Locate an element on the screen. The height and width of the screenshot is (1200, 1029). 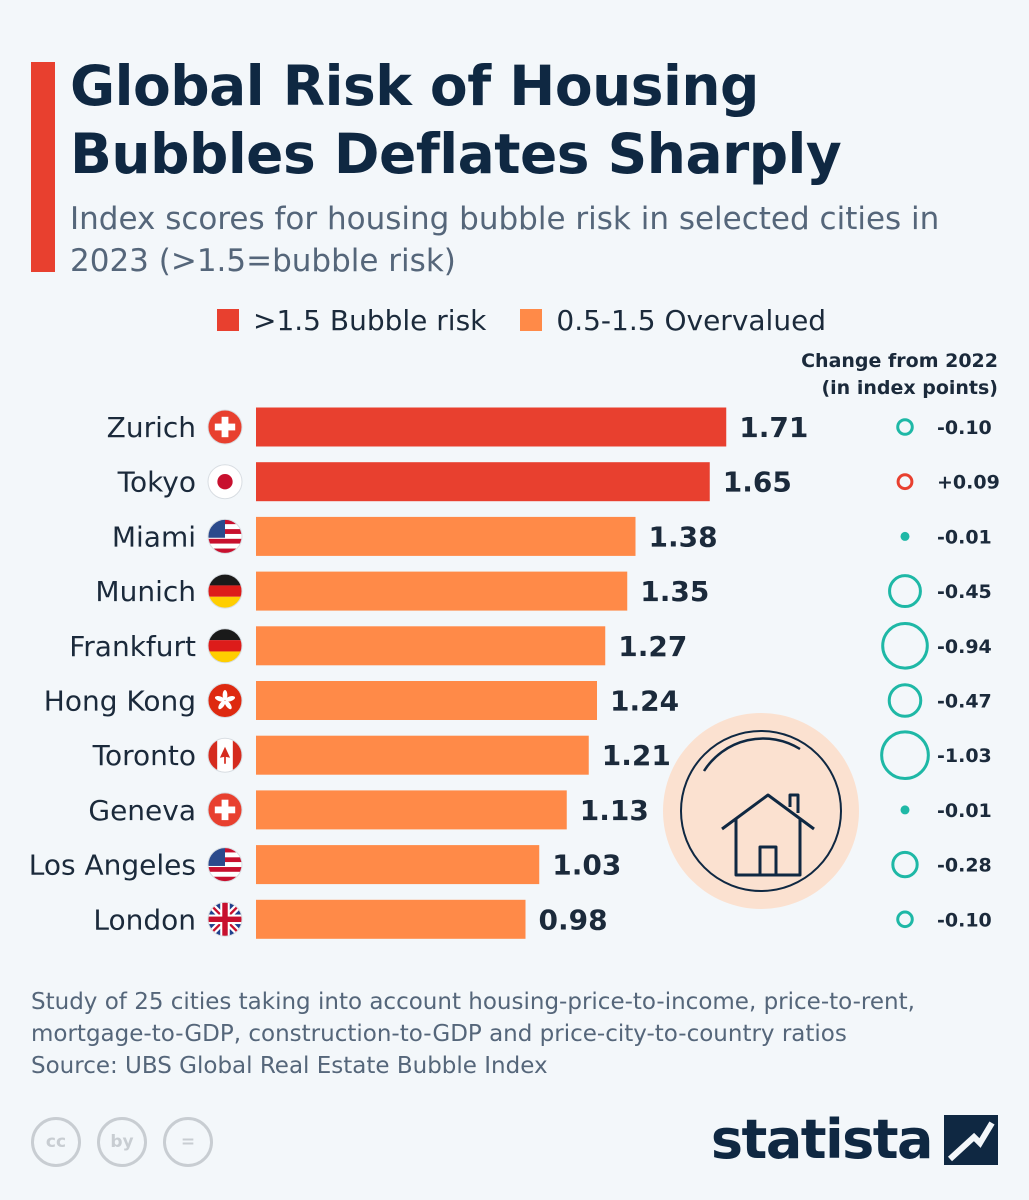
legend-item-overvalued: 0.5-1.5 Overvalued is located at coordinates (673, 320).